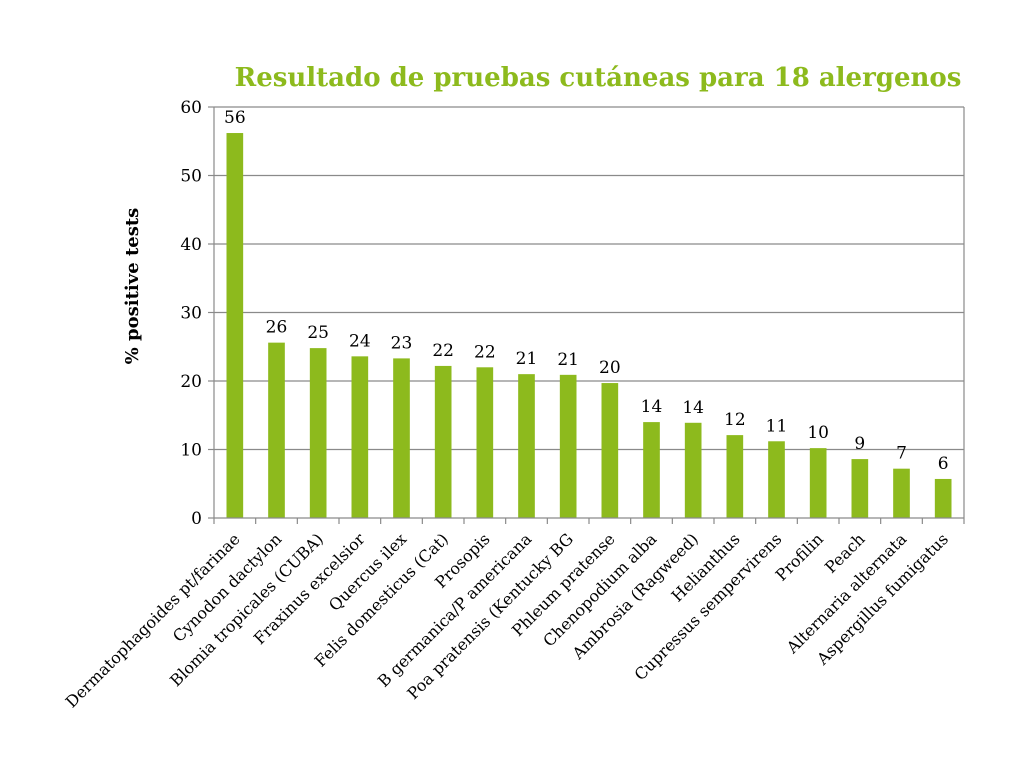 This screenshot has width=1024, height=768. What do you see at coordinates (191, 245) in the screenshot?
I see `y-tick-label: 40` at bounding box center [191, 245].